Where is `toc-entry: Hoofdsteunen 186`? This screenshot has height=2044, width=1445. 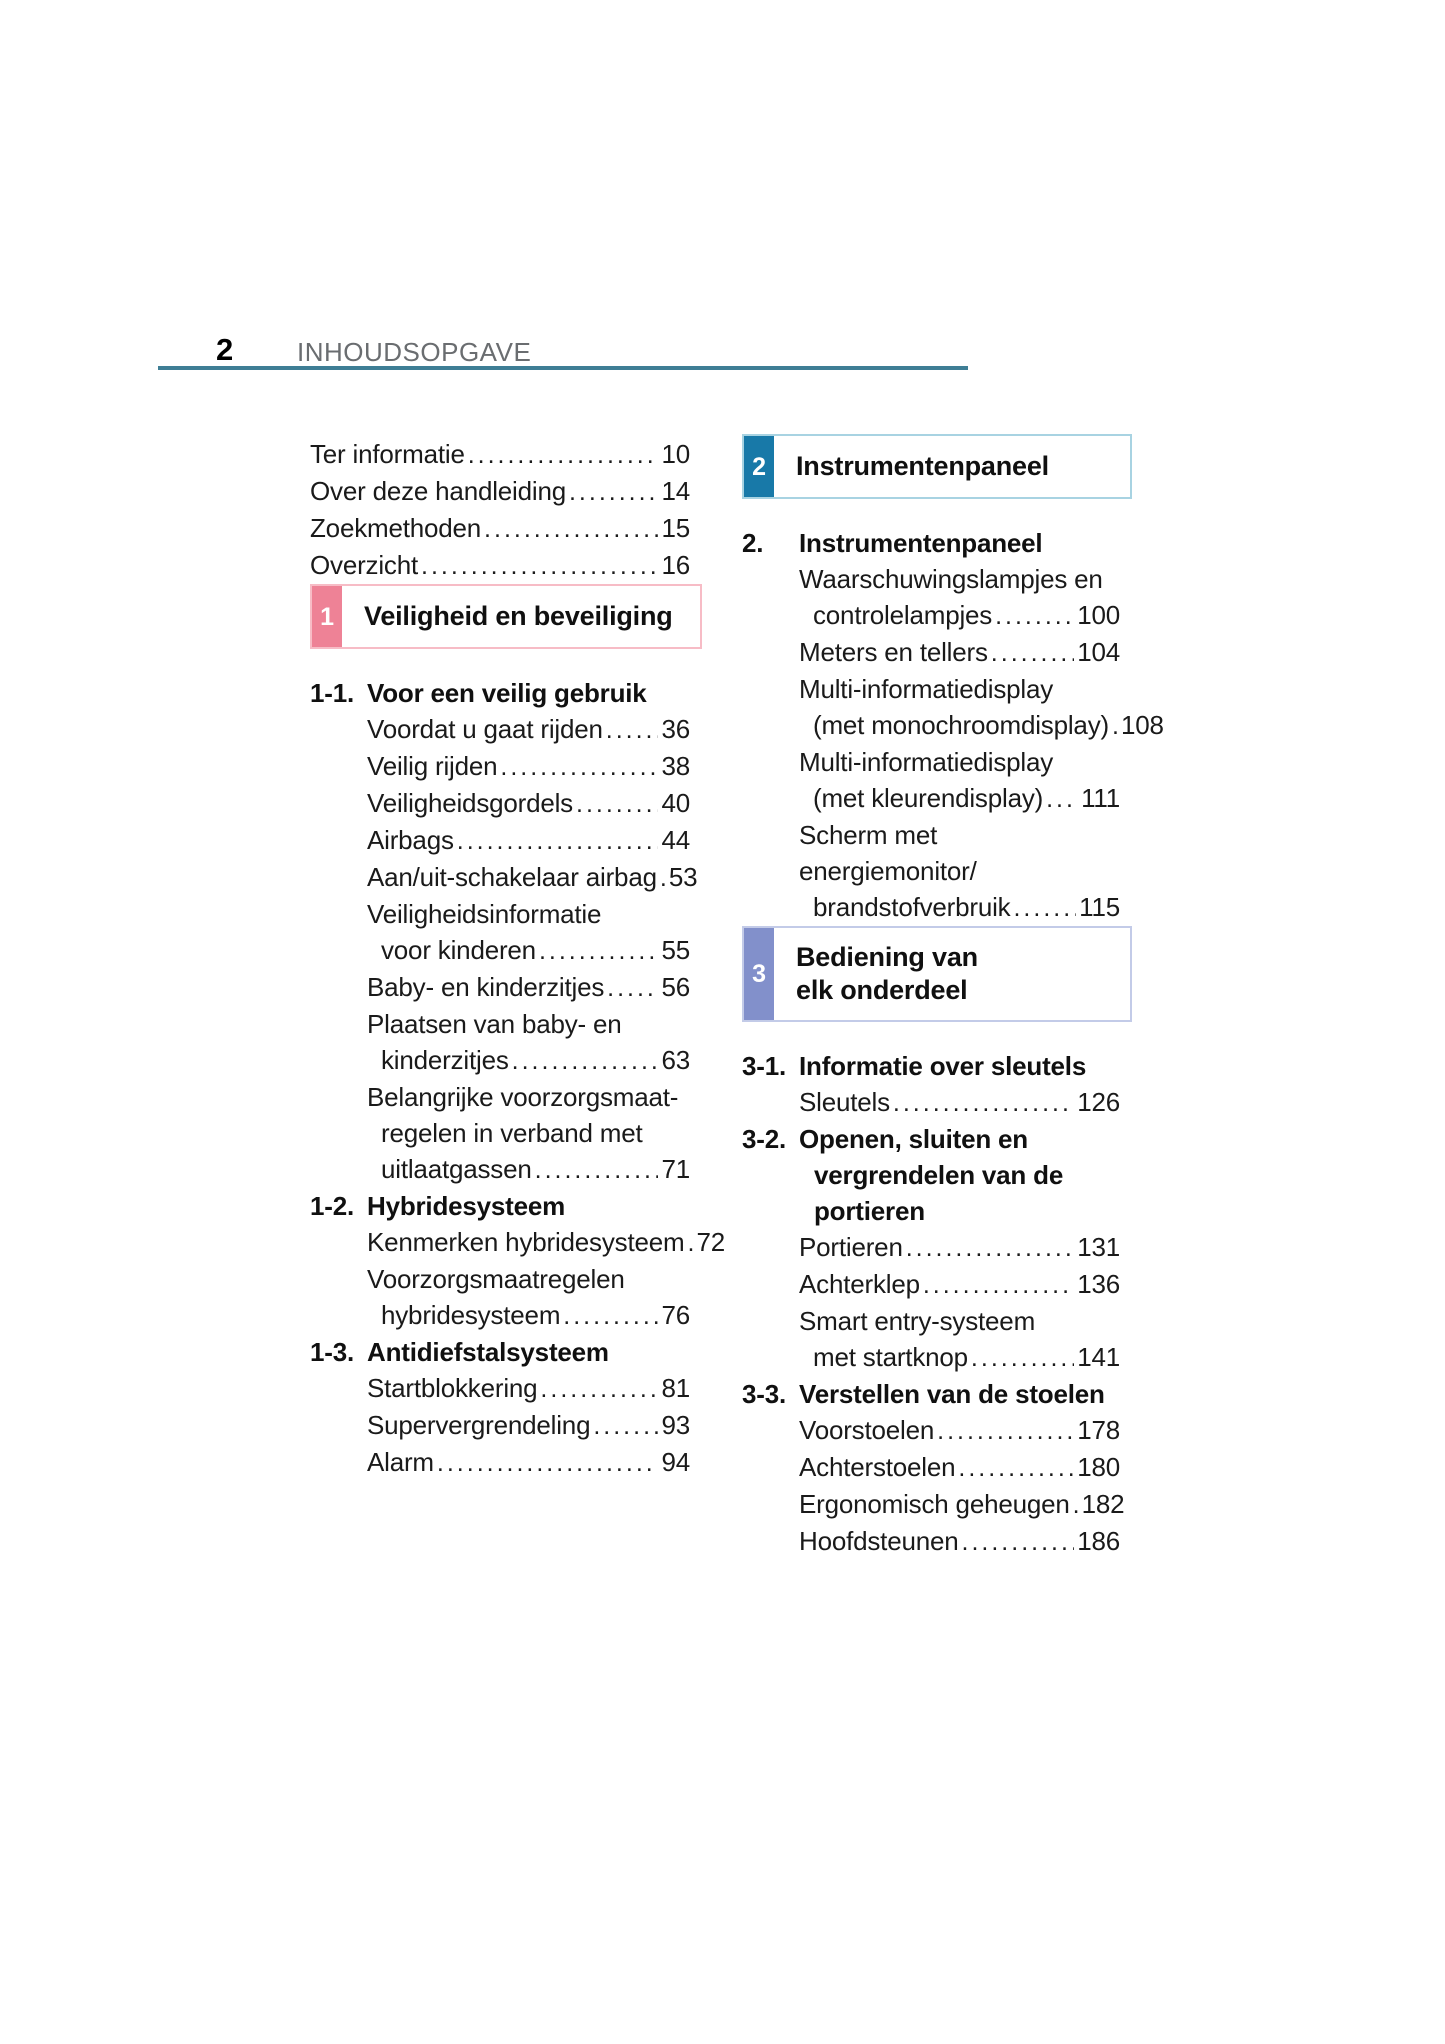 toc-entry: Hoofdsteunen 186 is located at coordinates (937, 1541).